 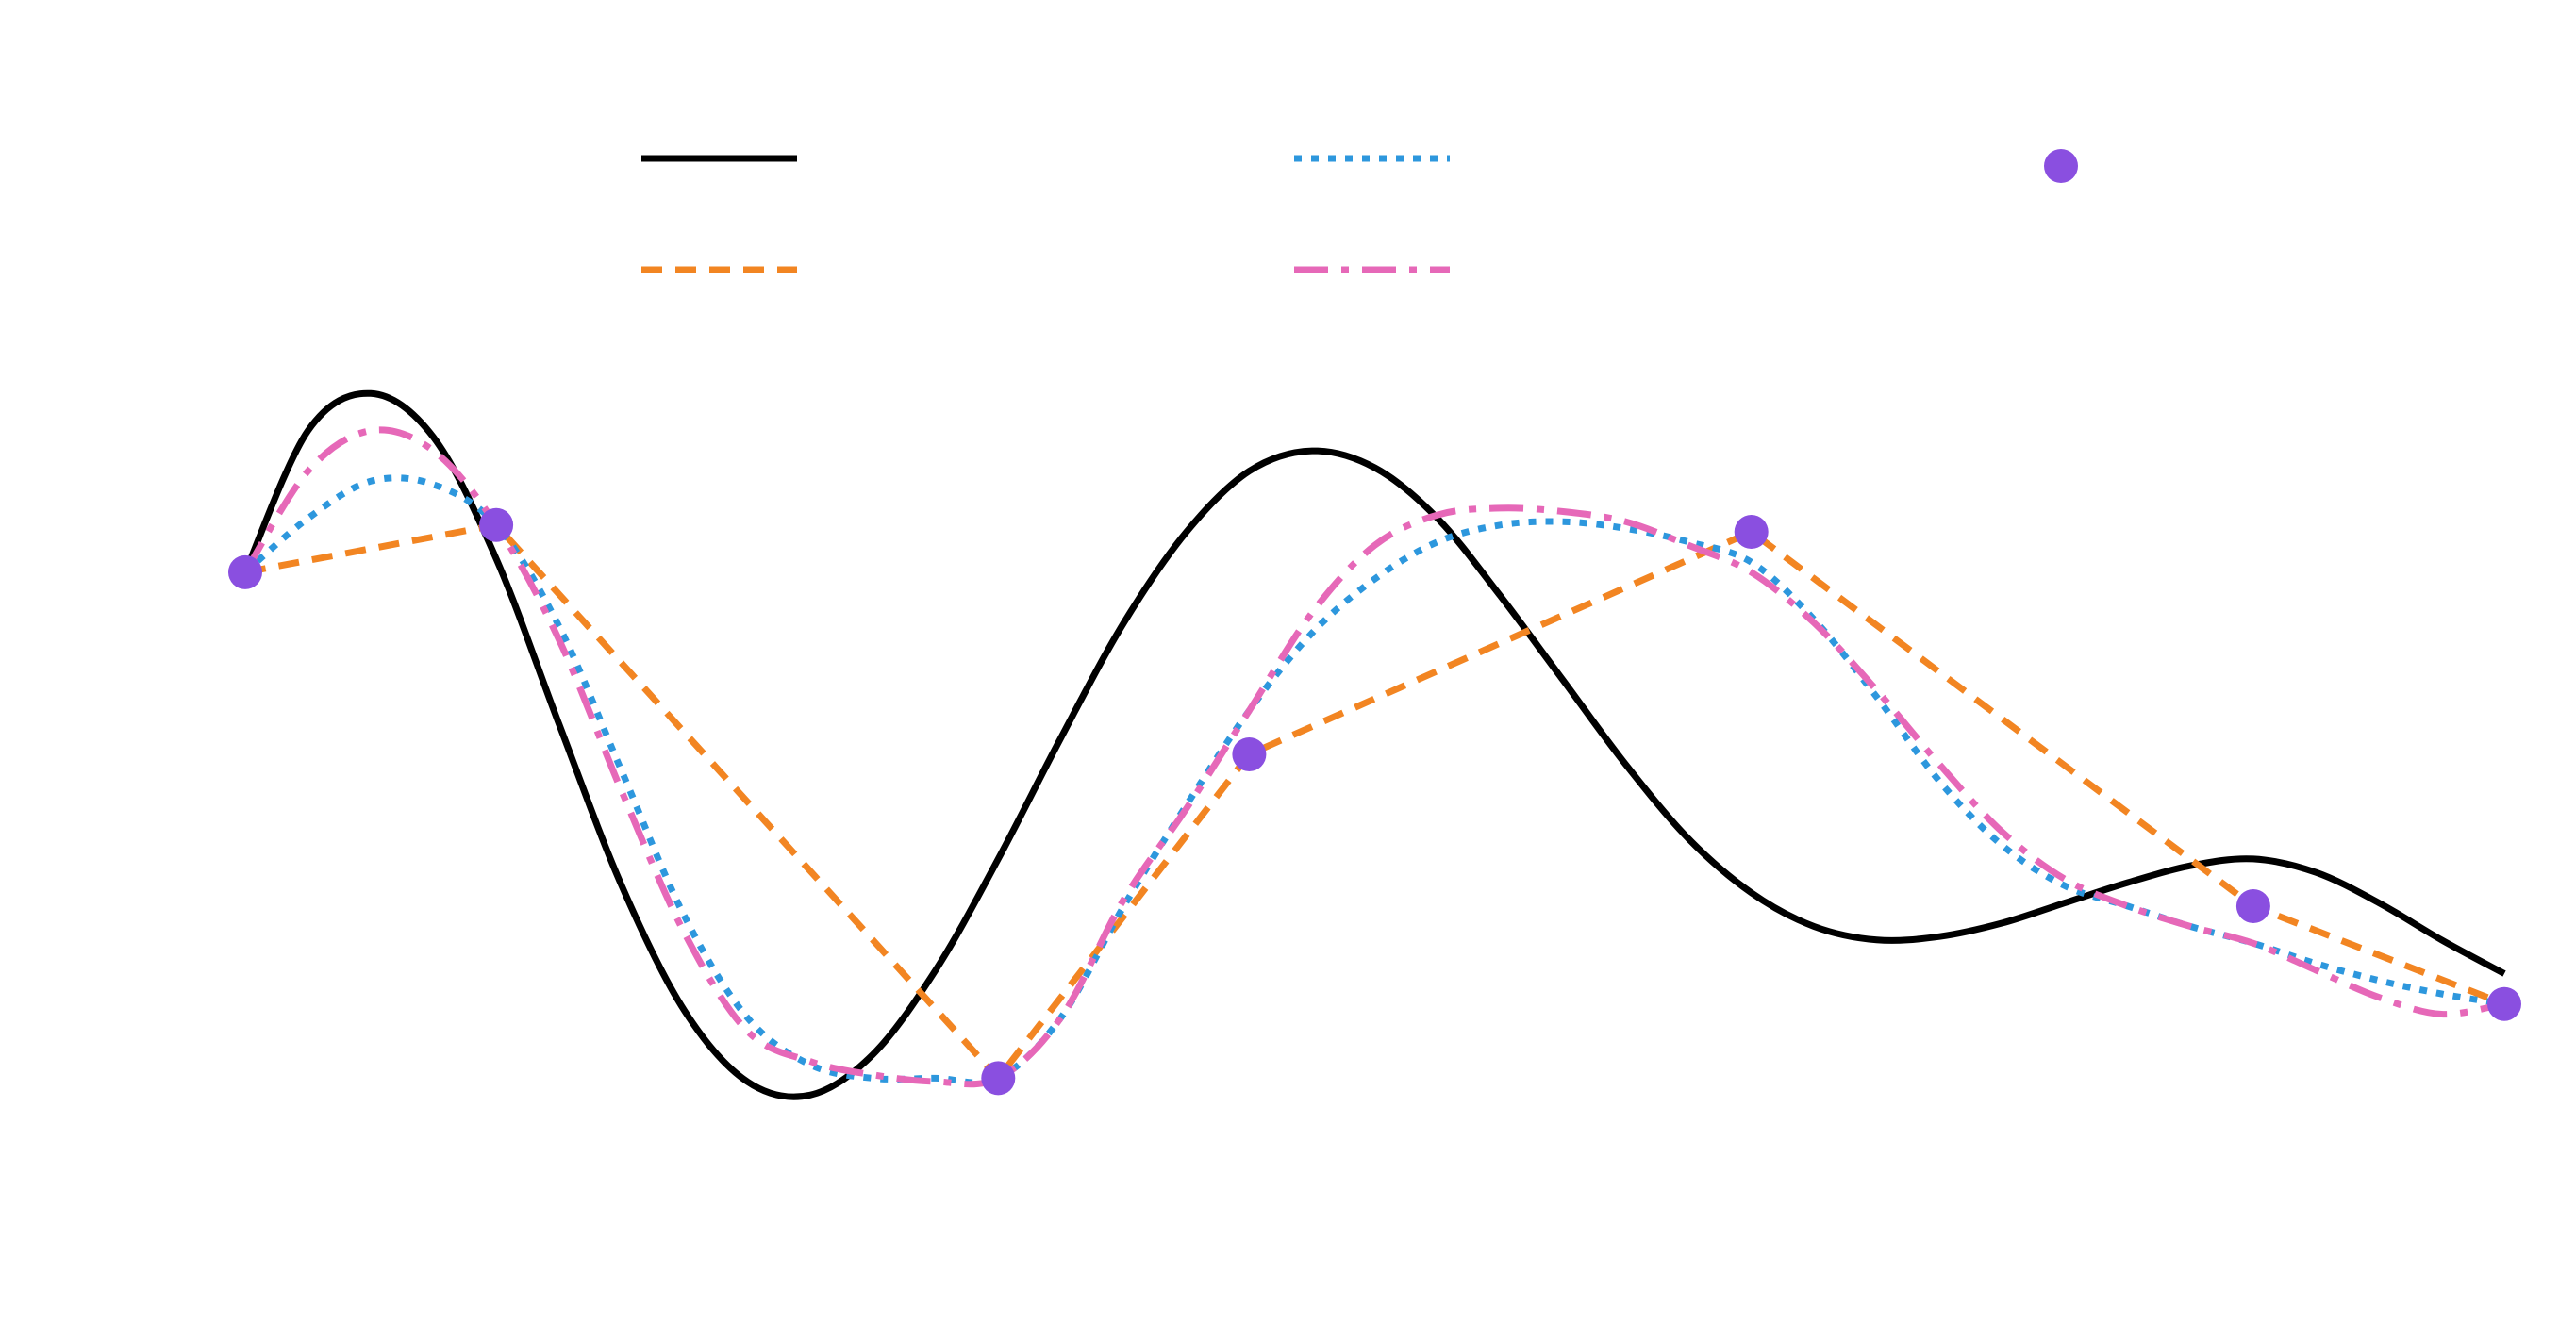 I want to click on legend-handle-data-points, so click(x=2061, y=166).